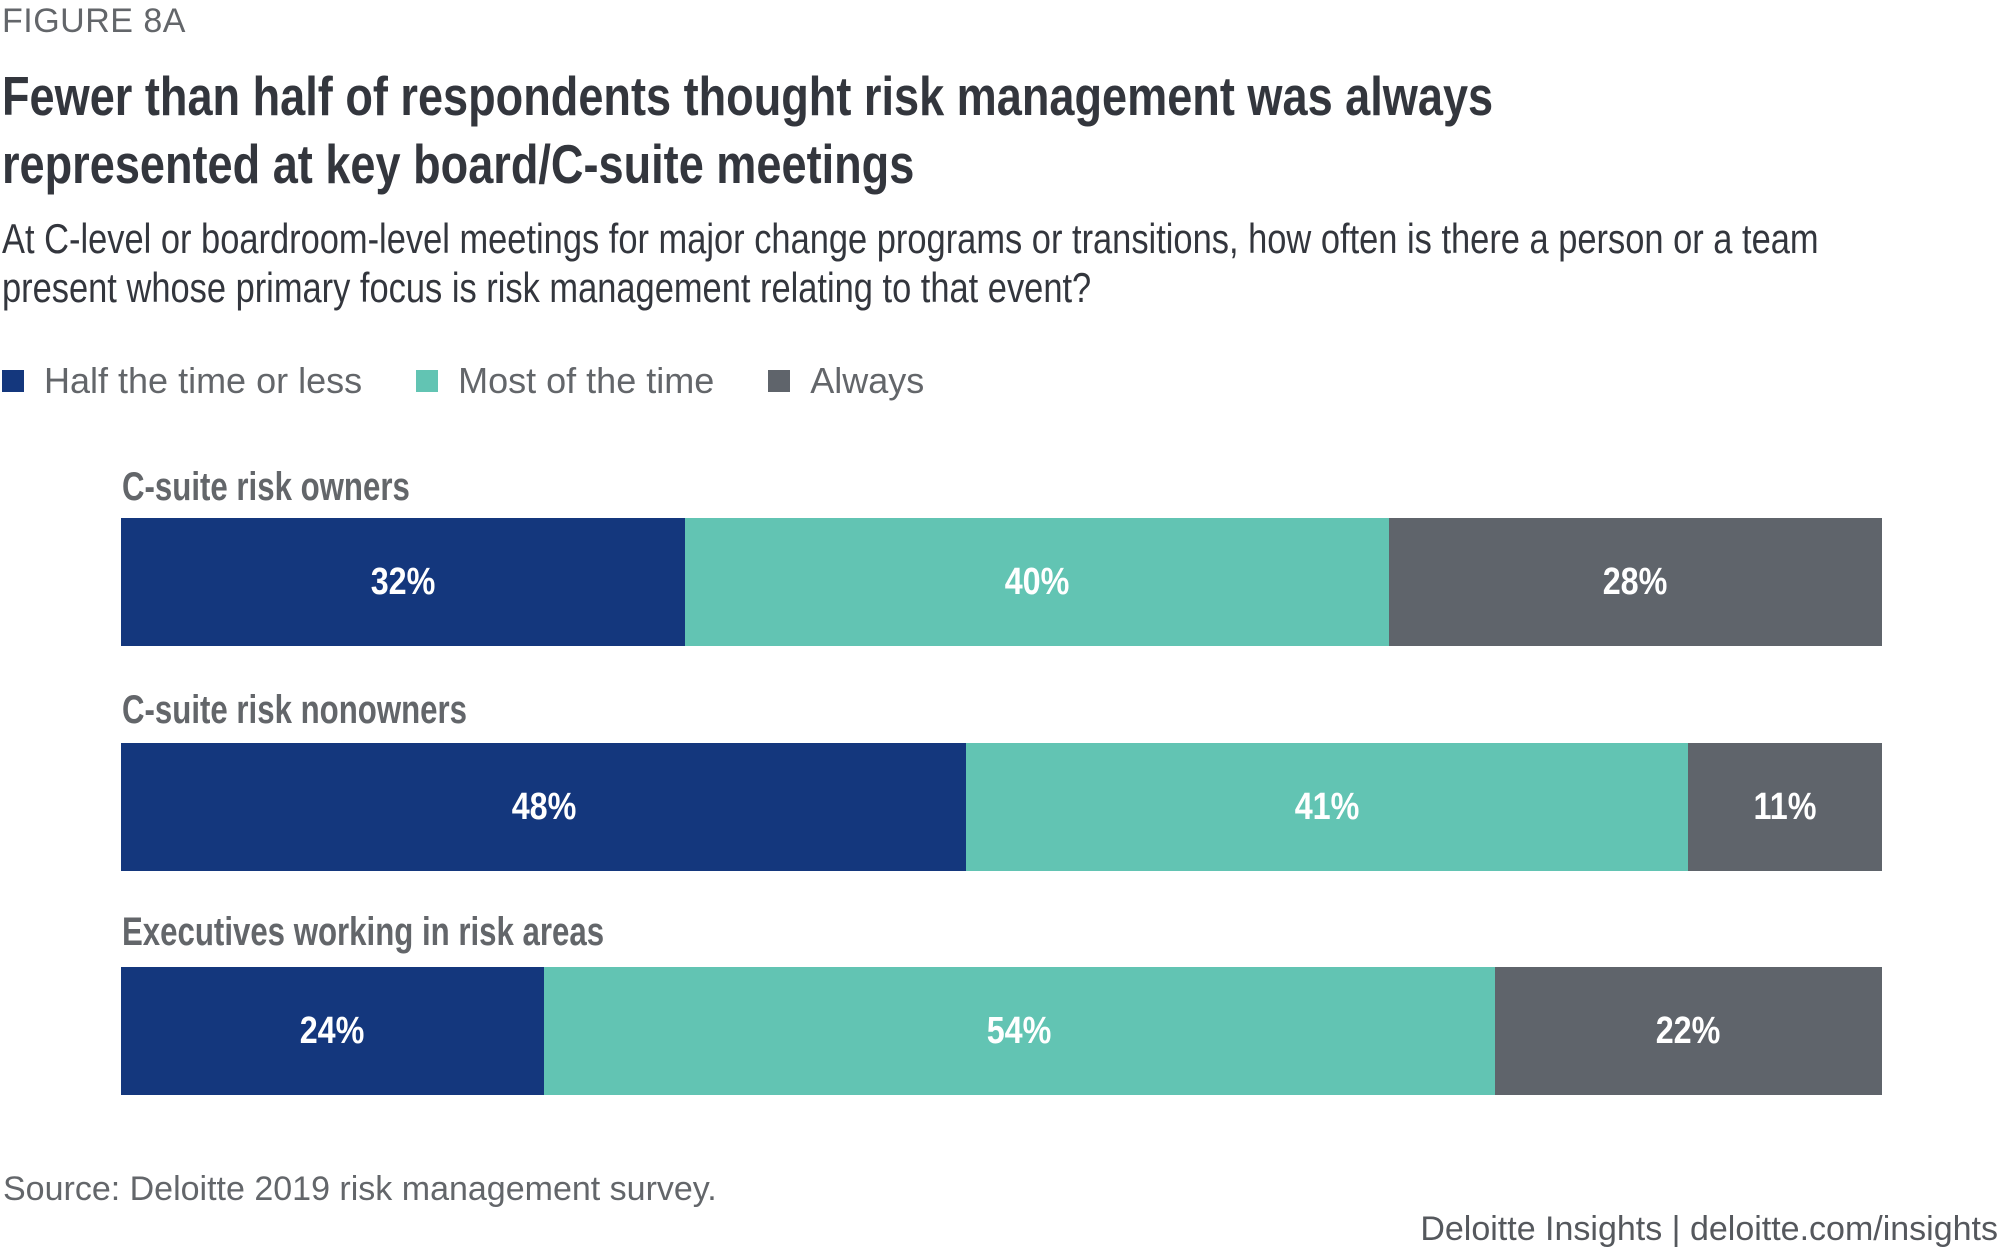  Describe the element at coordinates (363, 932) in the screenshot. I see `category-label: Executives working in risk areas` at that location.